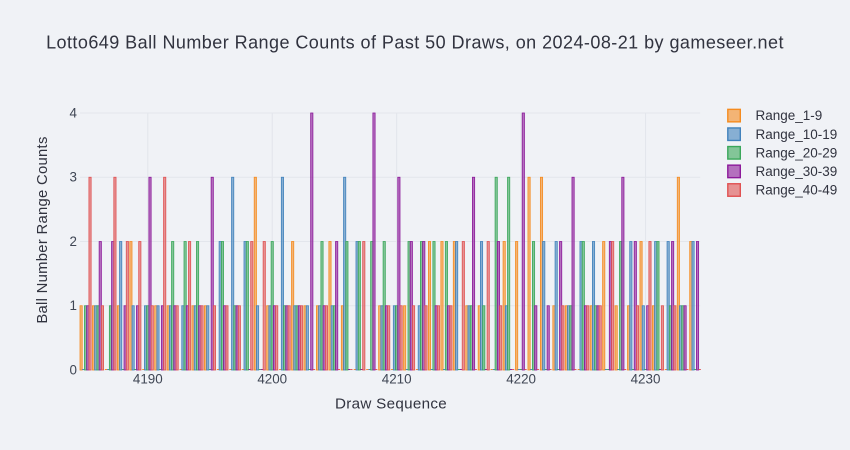 The width and height of the screenshot is (850, 450). Describe the element at coordinates (73, 305) in the screenshot. I see `svg-text: 1` at that location.